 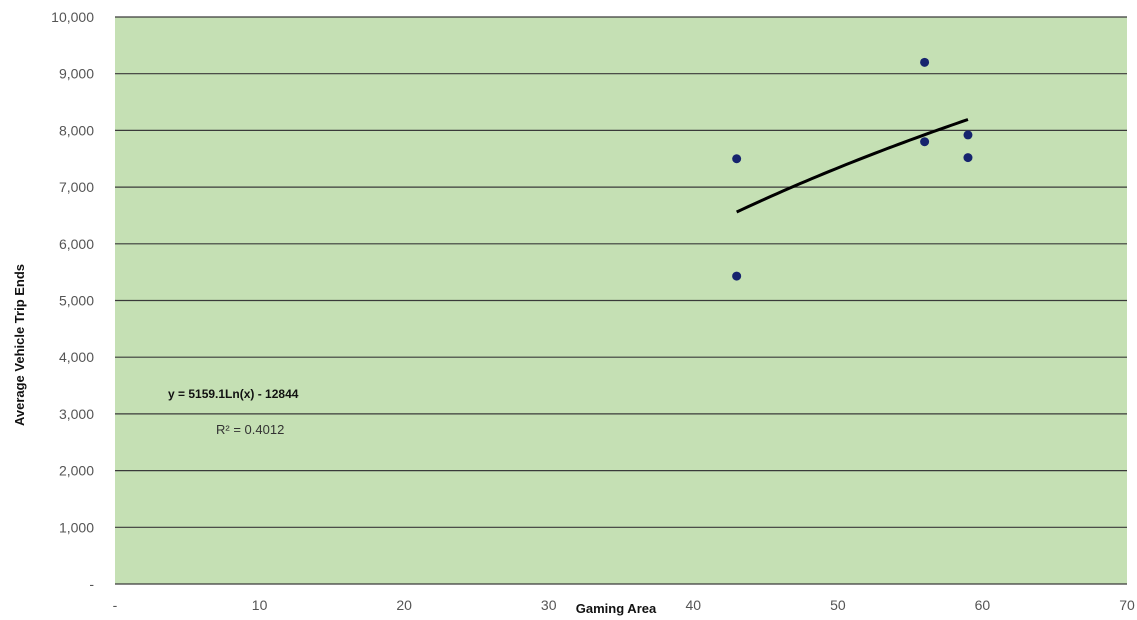 What do you see at coordinates (404, 605) in the screenshot?
I see `x-tick-label: 20` at bounding box center [404, 605].